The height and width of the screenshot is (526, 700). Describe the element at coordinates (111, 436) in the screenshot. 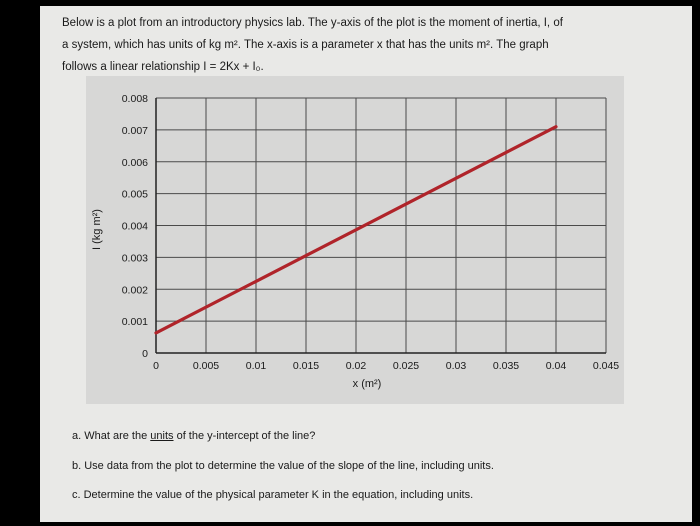

I see `question-a-prefix: a. What are the` at that location.